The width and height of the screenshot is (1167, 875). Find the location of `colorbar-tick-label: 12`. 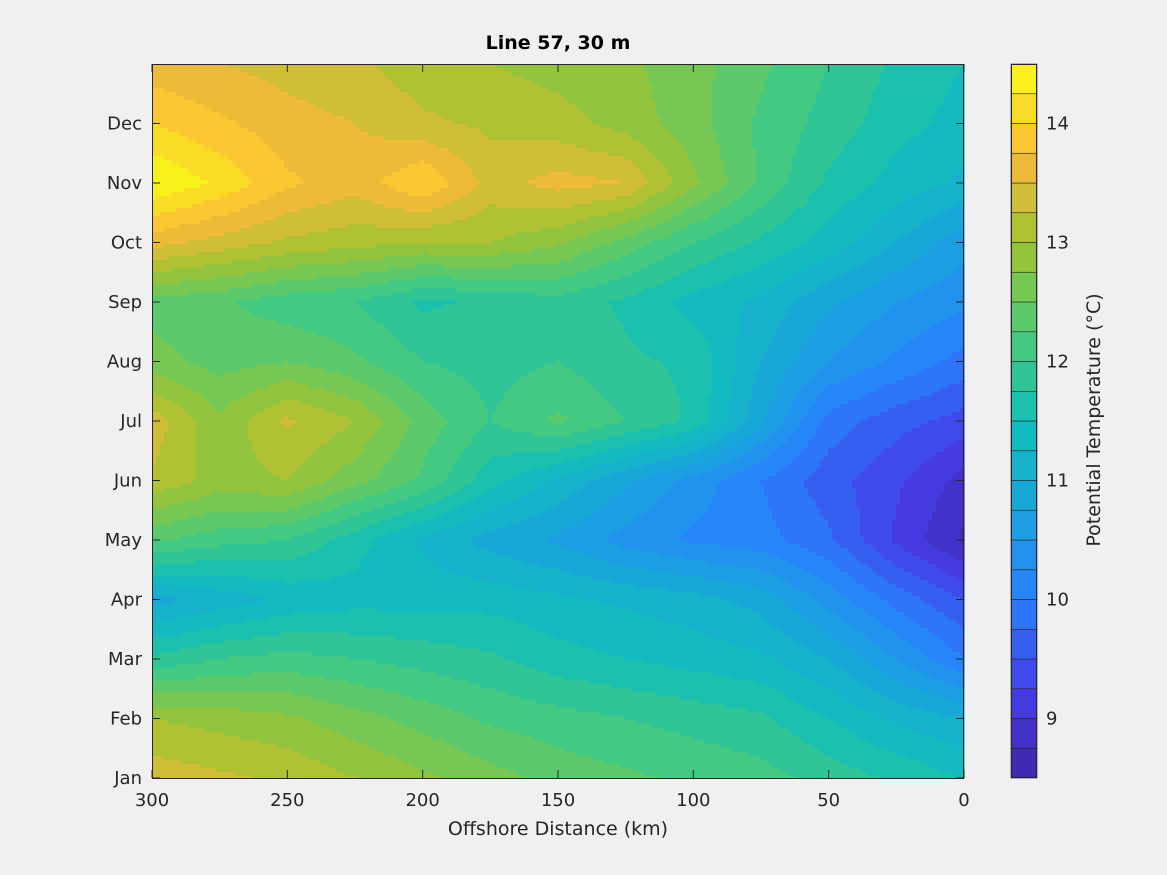

colorbar-tick-label: 12 is located at coordinates (1057, 362).